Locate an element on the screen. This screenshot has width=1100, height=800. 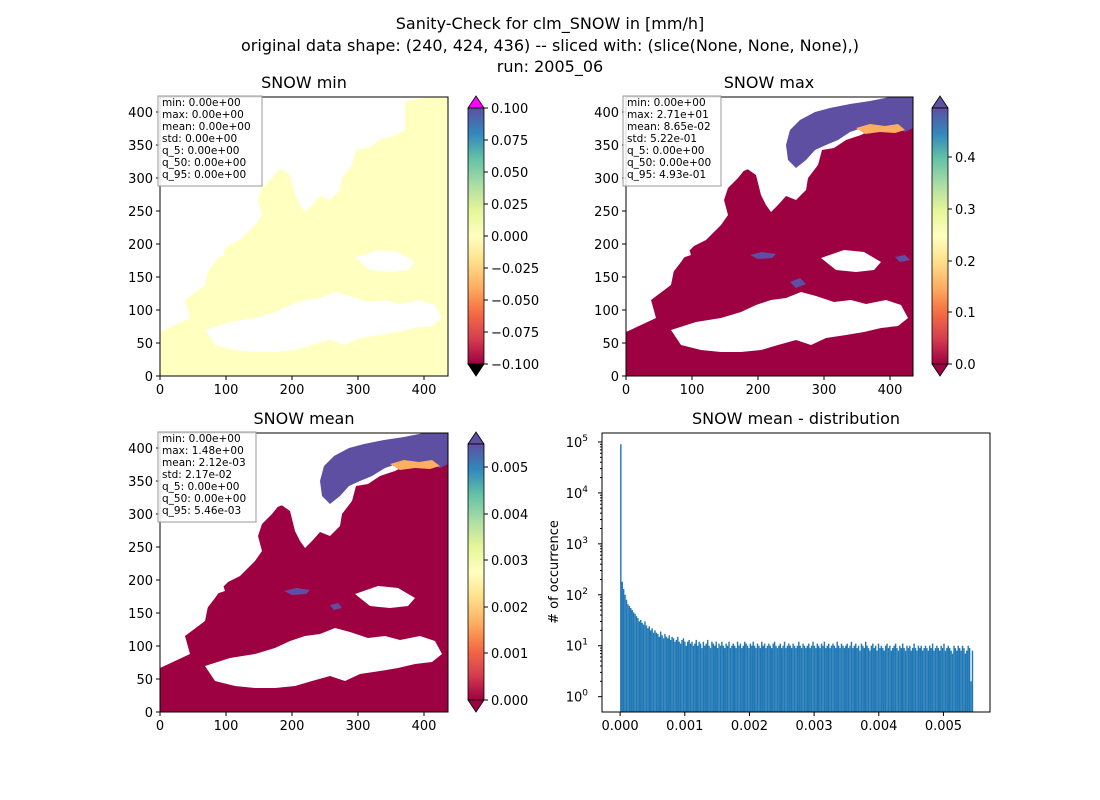
stat-q5: q_5: 0.00e+00 is located at coordinates (200, 151).